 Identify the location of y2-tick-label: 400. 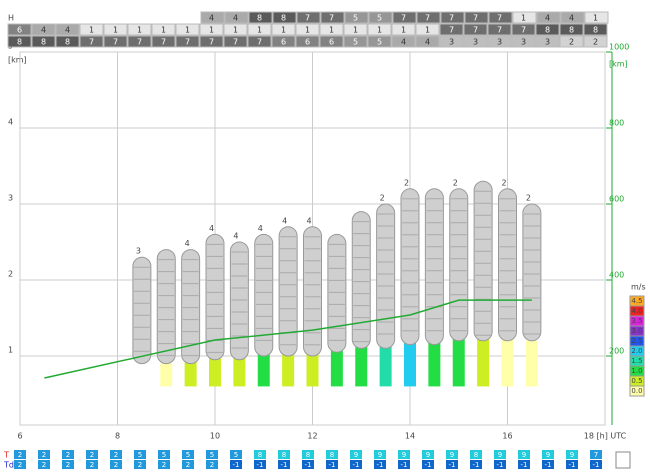
(616, 275).